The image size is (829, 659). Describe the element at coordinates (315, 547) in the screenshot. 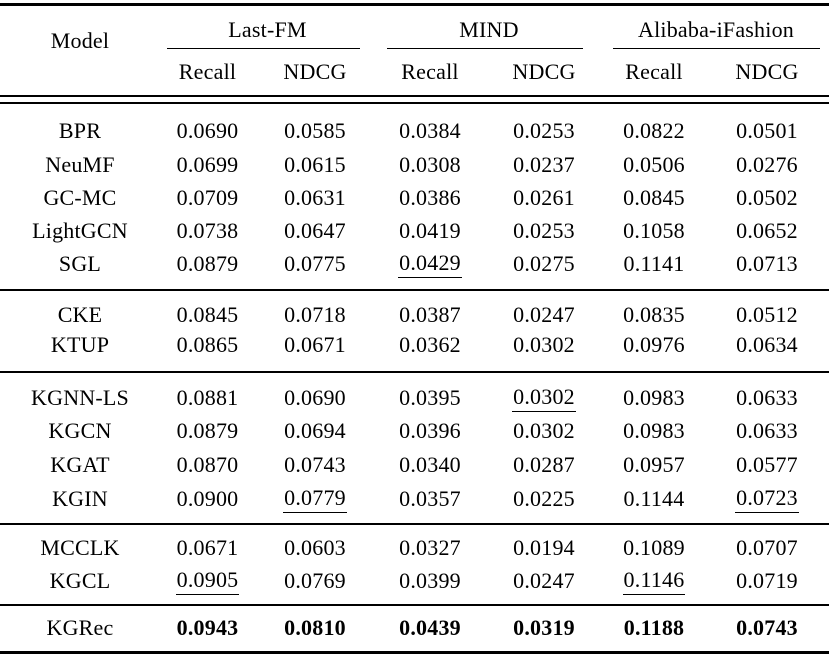

I see `cell: 0.0603` at that location.